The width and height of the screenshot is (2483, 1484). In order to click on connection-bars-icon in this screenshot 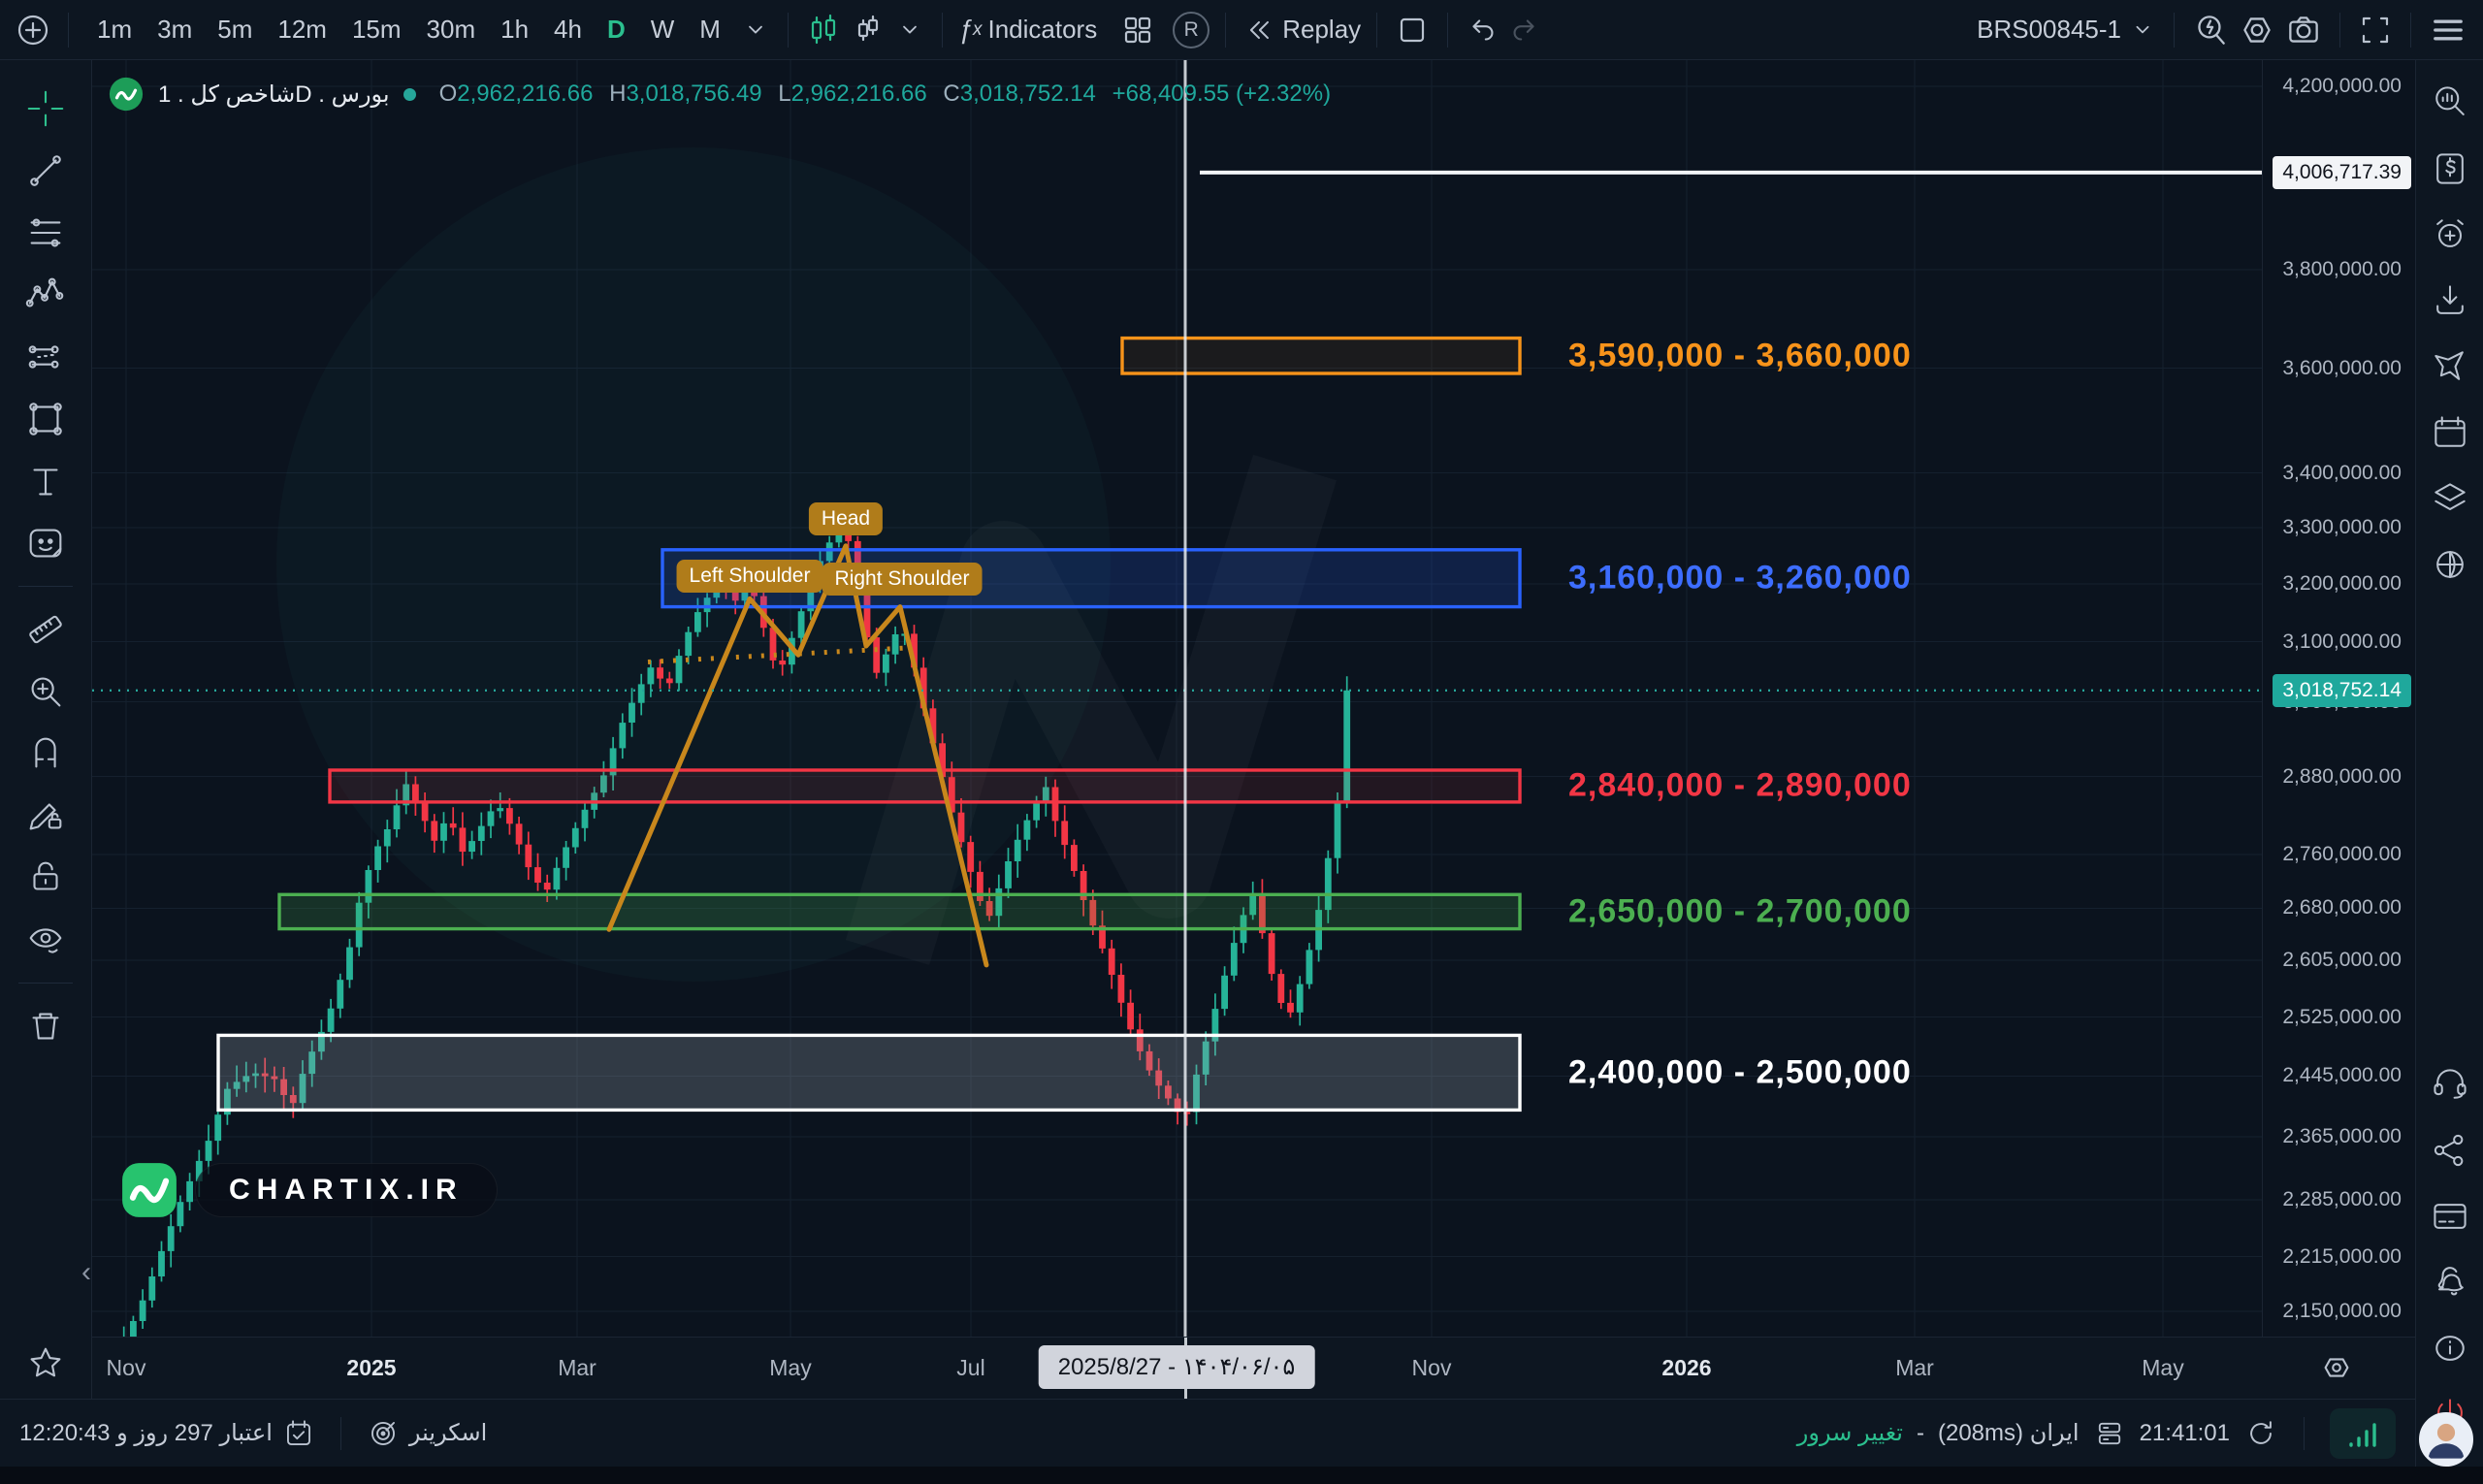, I will do `click(2363, 1433)`.